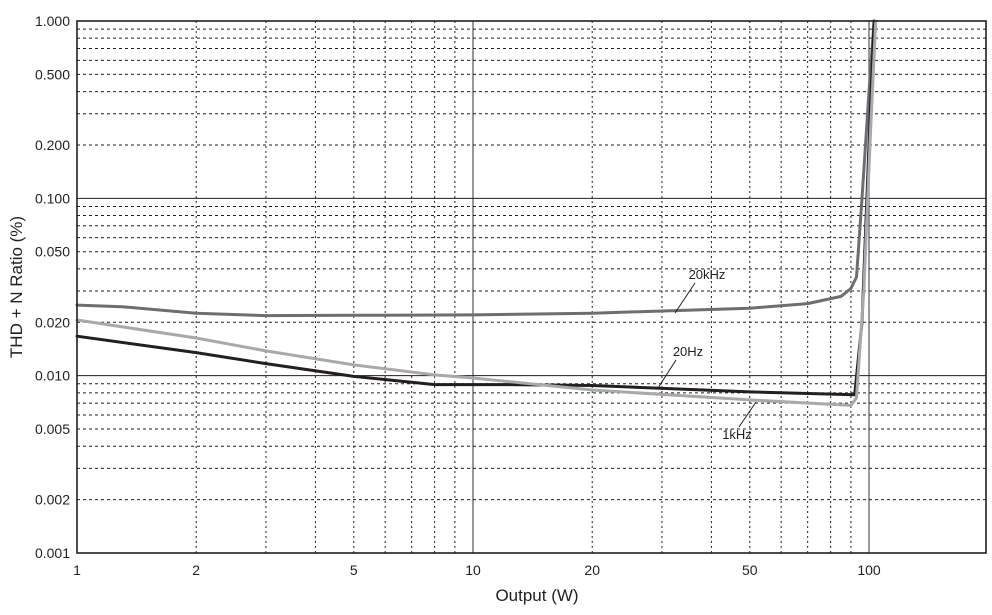 The width and height of the screenshot is (992, 615). Describe the element at coordinates (52, 198) in the screenshot. I see `y-tick-label: 0.100` at that location.